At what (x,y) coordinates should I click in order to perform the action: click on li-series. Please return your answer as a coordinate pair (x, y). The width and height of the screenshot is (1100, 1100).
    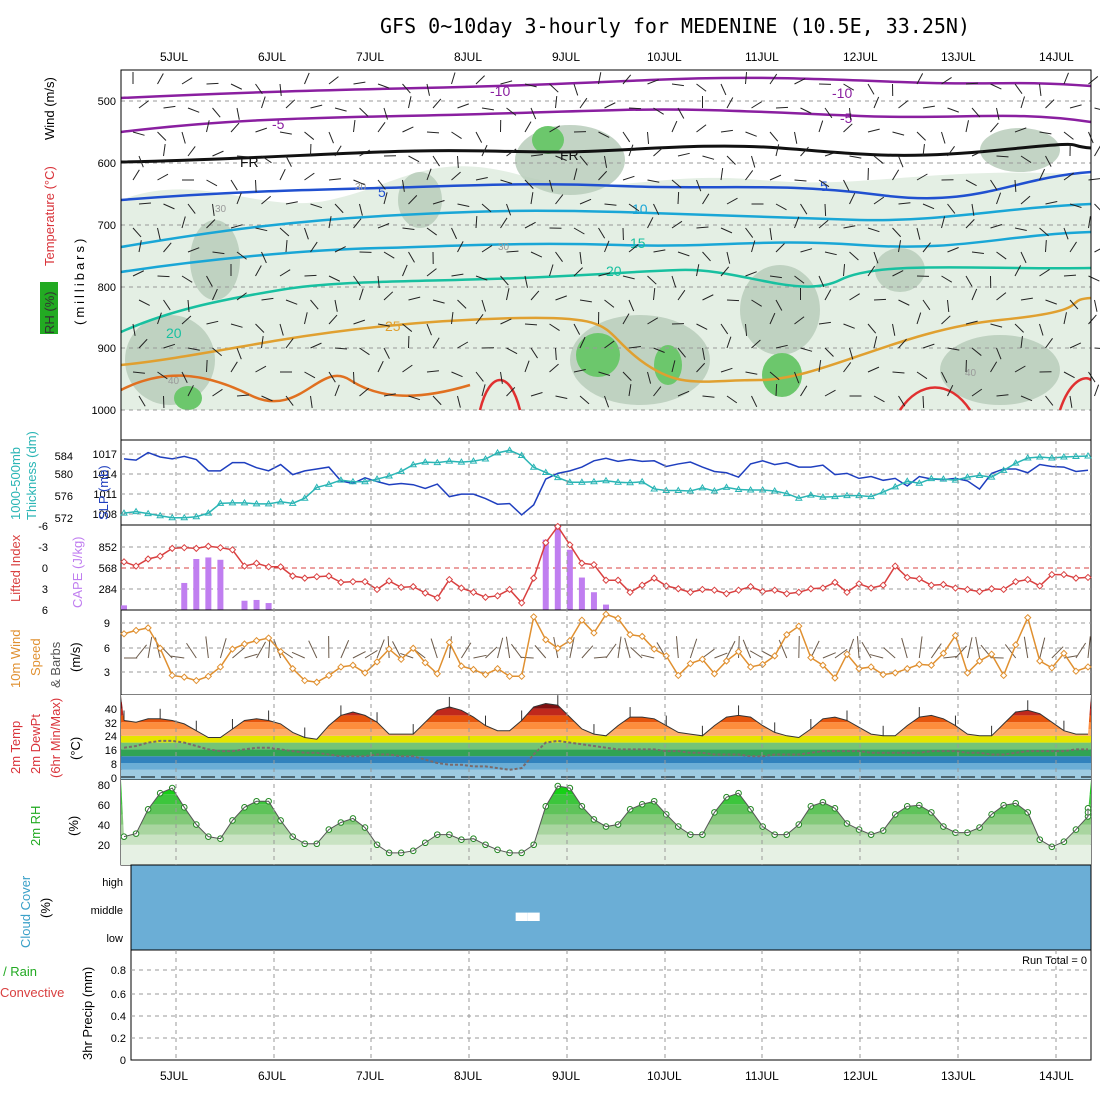
    Looking at the image, I should click on (606, 564).